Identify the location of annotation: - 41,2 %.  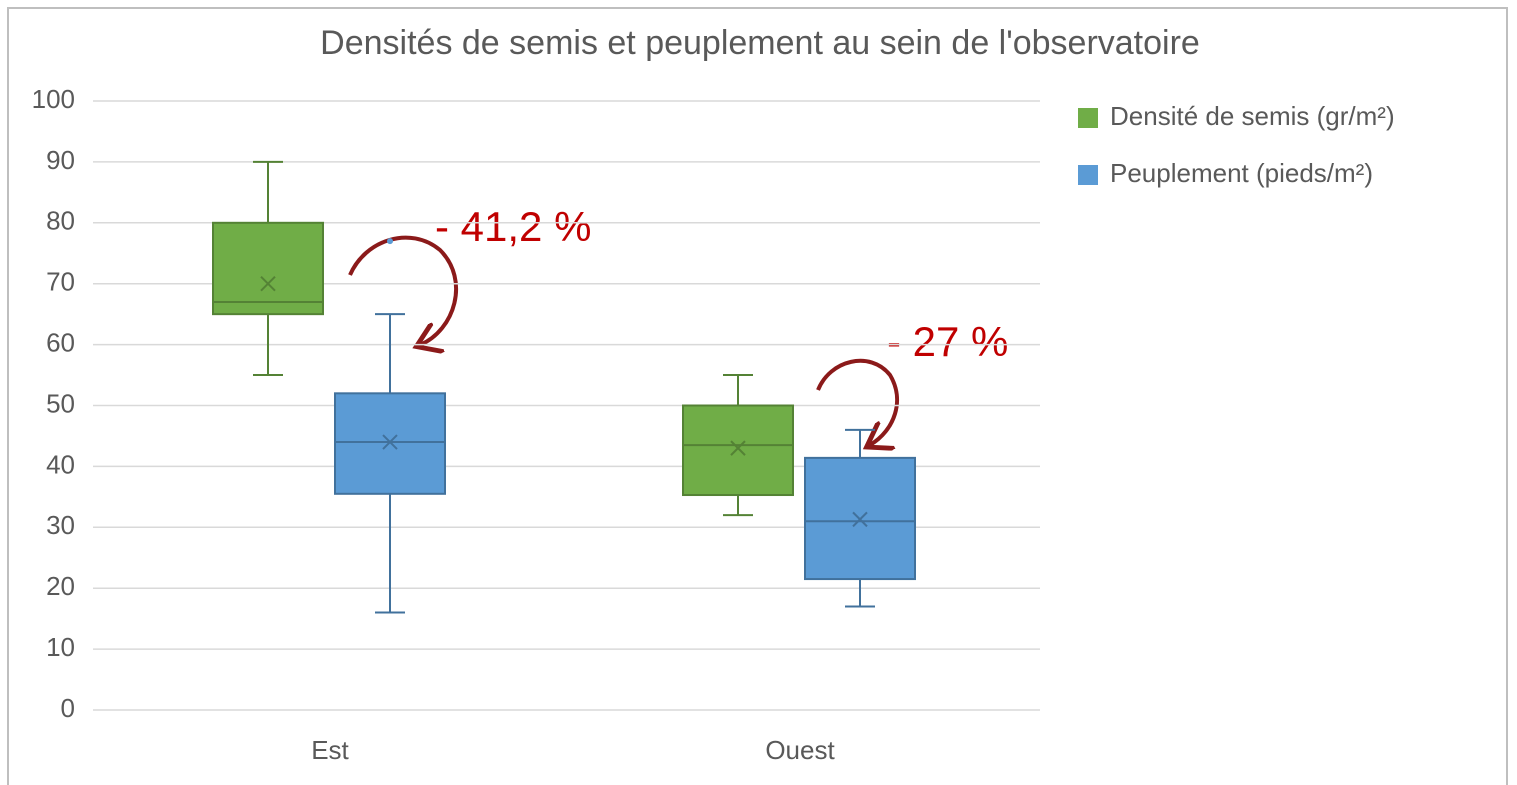
(513, 226).